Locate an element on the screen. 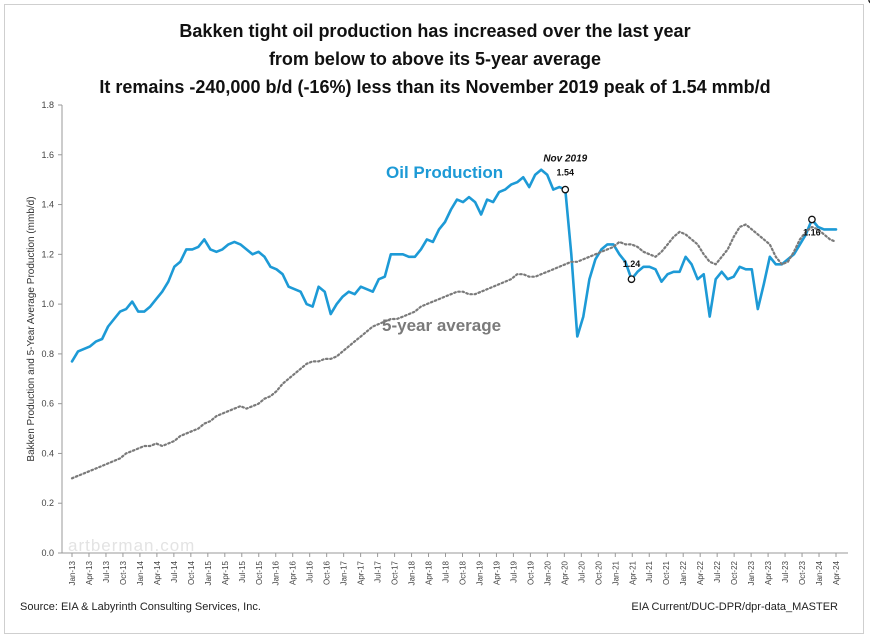 Image resolution: width=870 pixels, height=640 pixels. x-tick-label: Oct-17 is located at coordinates (395, 572).